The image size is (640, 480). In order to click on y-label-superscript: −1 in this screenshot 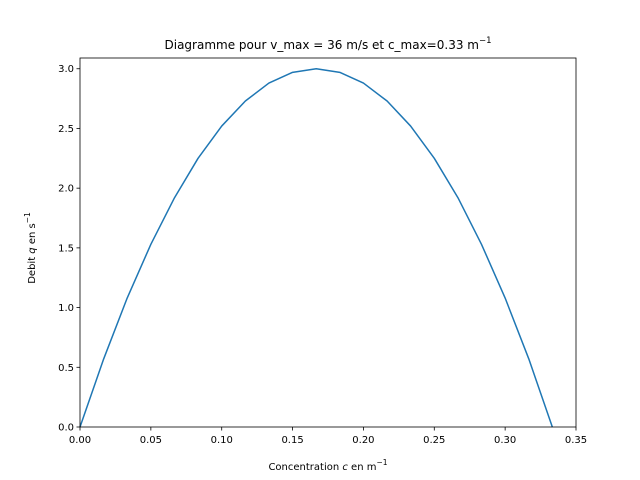, I will do `click(27, 217)`.